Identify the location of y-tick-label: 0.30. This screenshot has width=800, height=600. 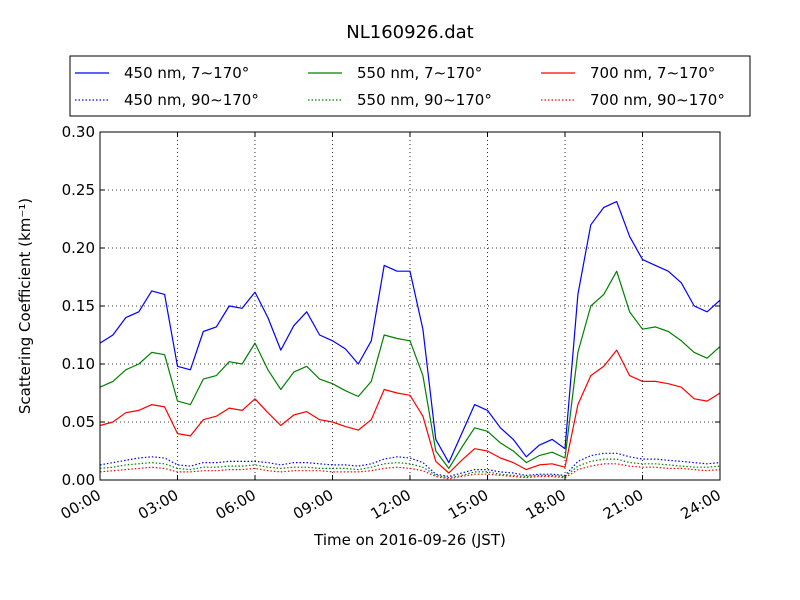
(78, 132).